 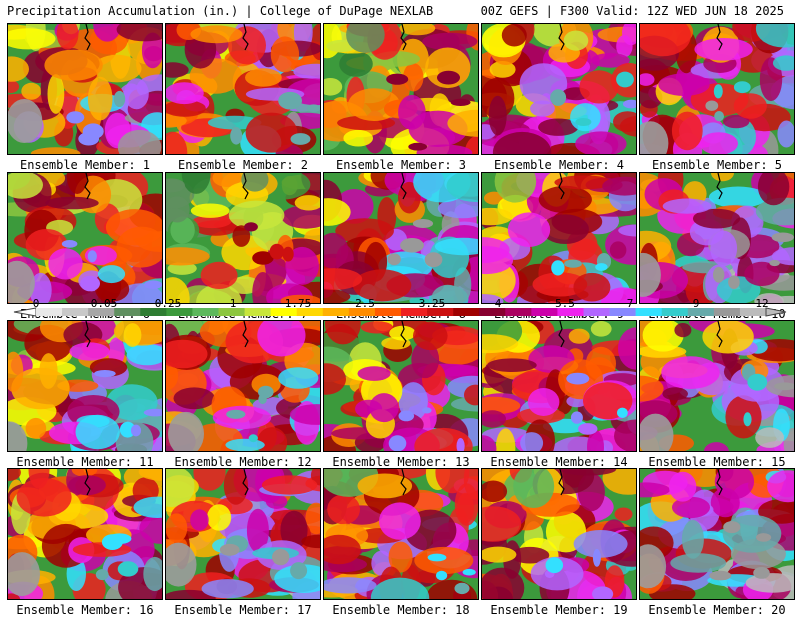 What do you see at coordinates (717, 610) in the screenshot?
I see `ensemble-member-label: Ensemble Member: 20` at bounding box center [717, 610].